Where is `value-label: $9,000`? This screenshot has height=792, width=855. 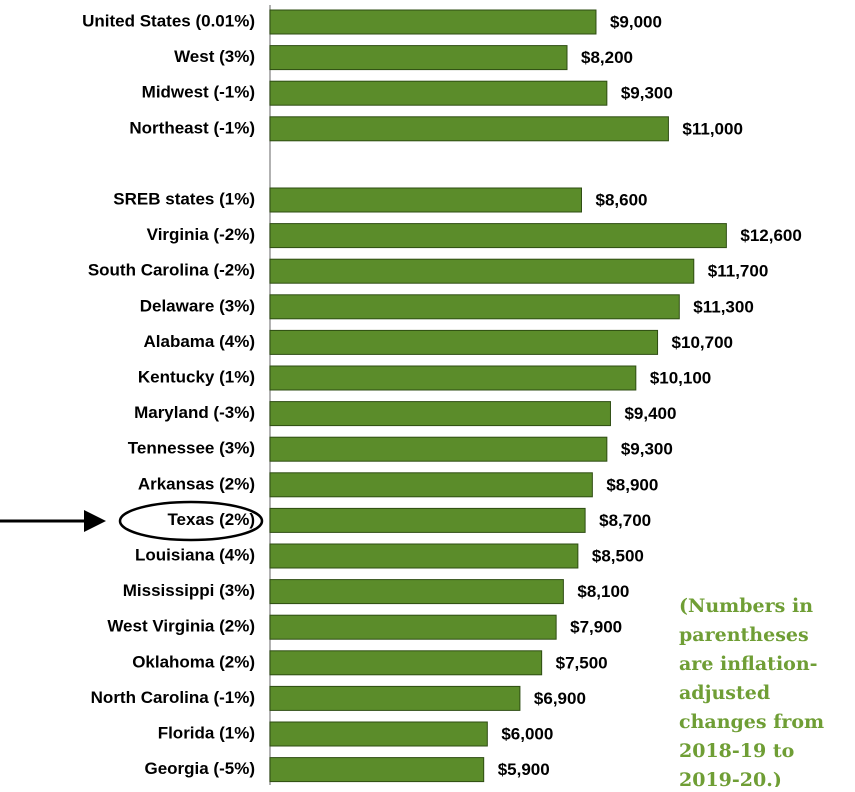 value-label: $9,000 is located at coordinates (636, 21).